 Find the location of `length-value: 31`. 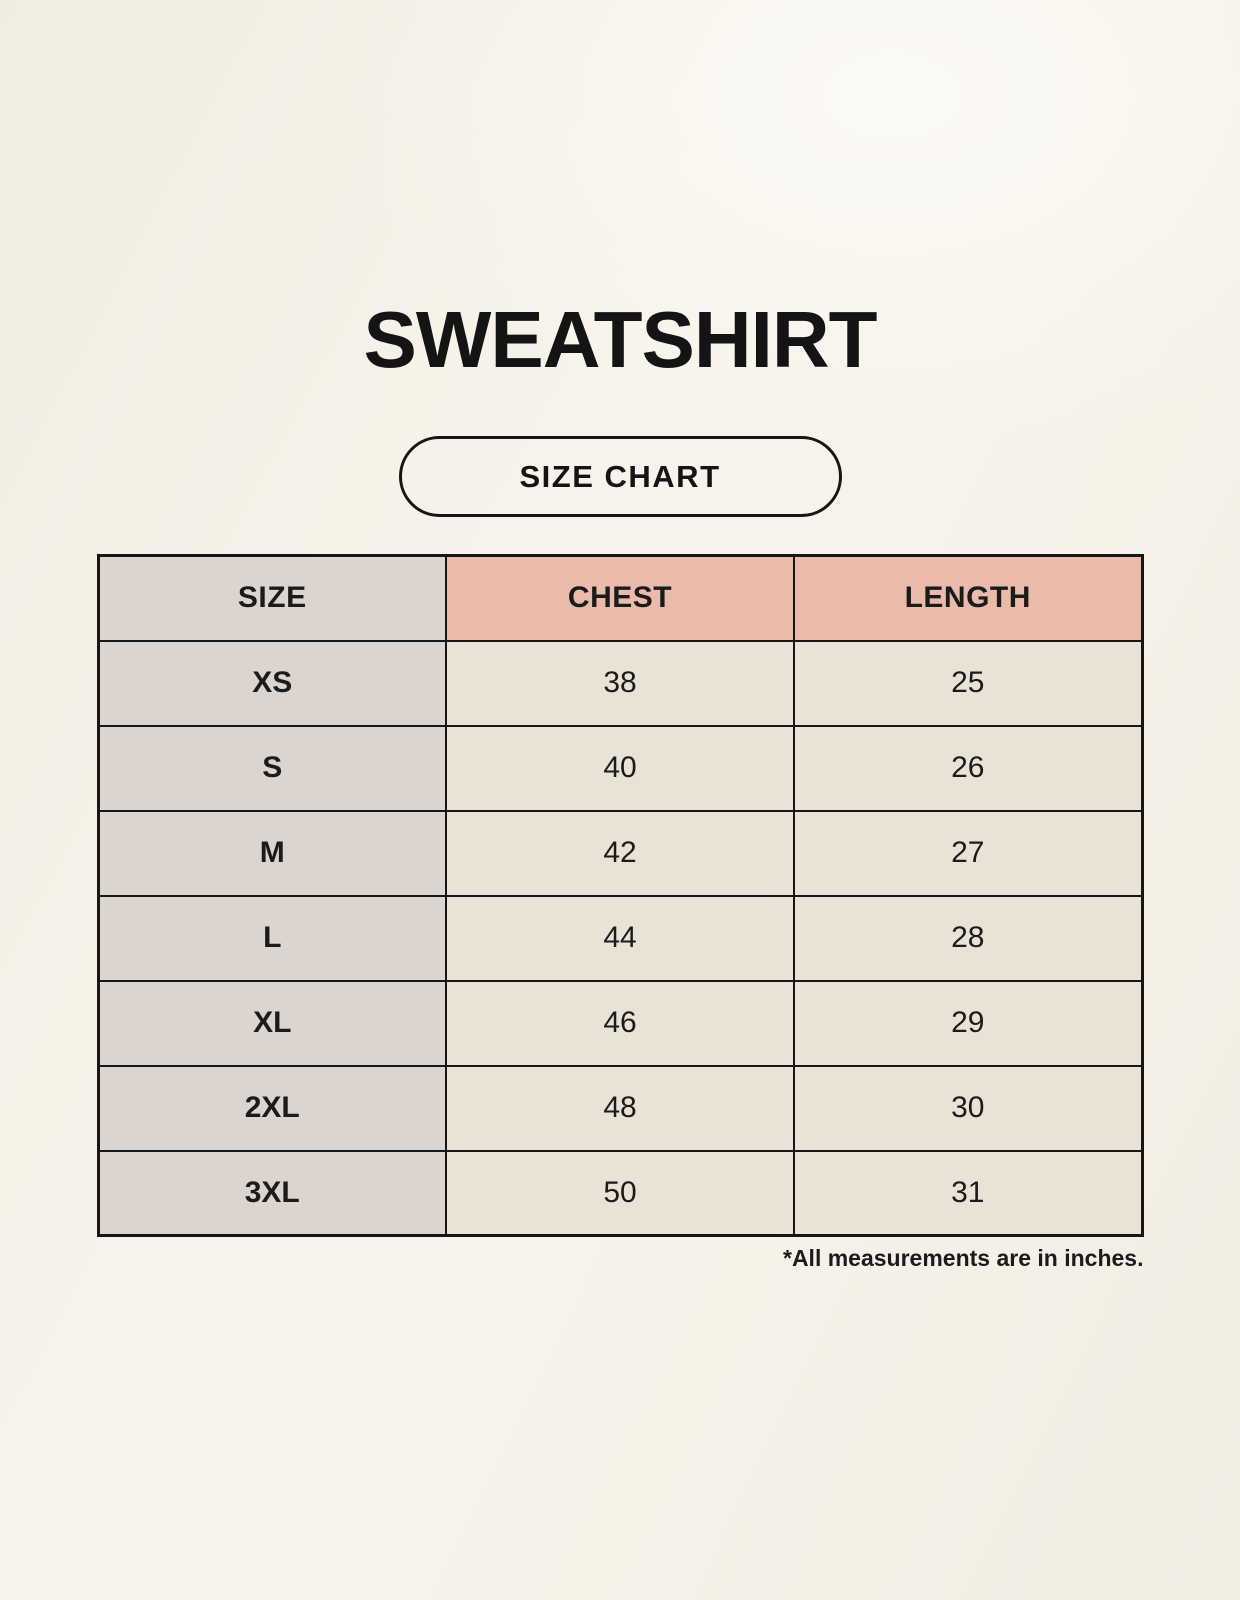

length-value: 31 is located at coordinates (968, 1193).